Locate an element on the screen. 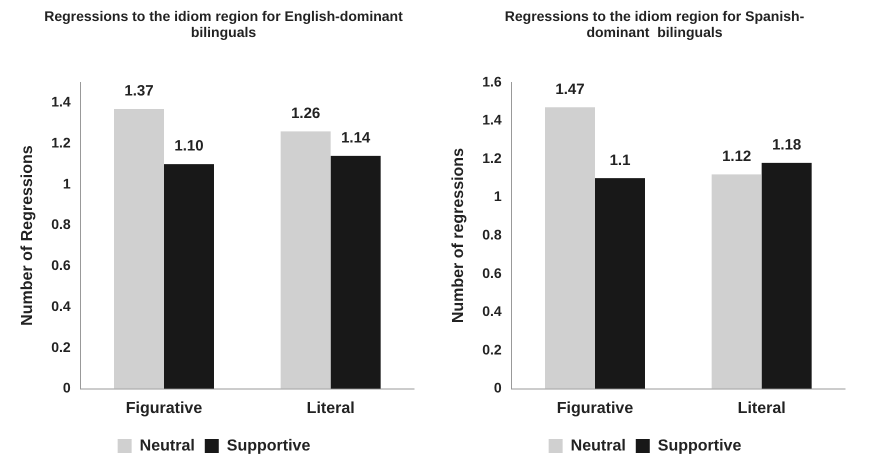  y-tick-label: 1.6 is located at coordinates (492, 81).